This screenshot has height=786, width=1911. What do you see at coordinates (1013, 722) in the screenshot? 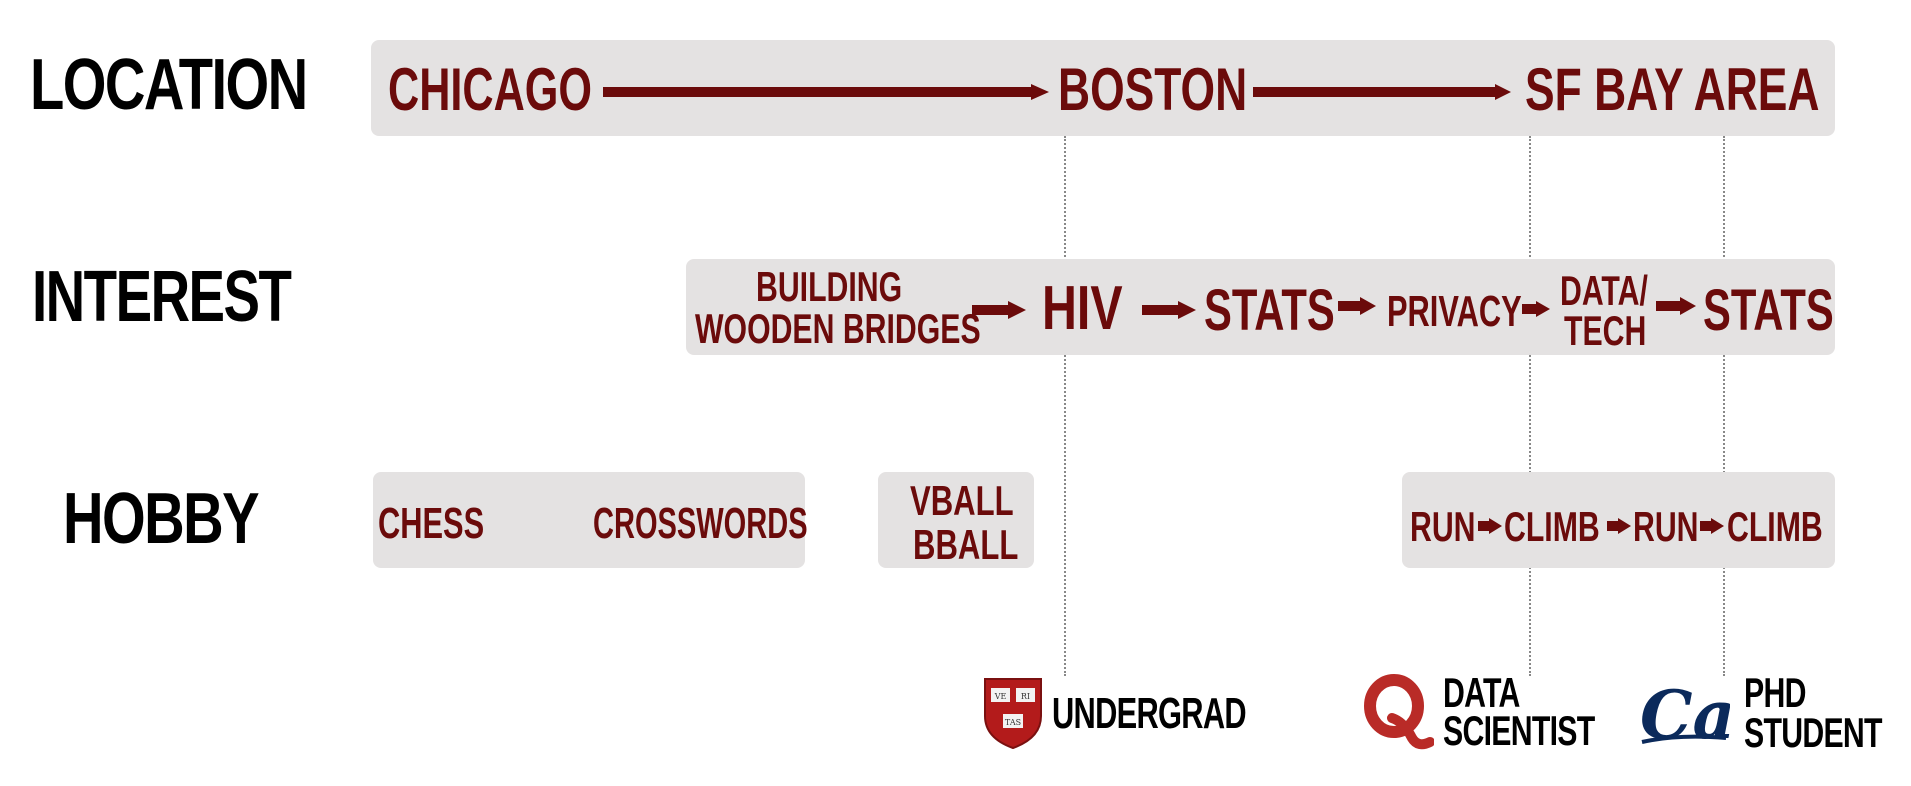
I see `svg-text: TAS` at bounding box center [1013, 722].